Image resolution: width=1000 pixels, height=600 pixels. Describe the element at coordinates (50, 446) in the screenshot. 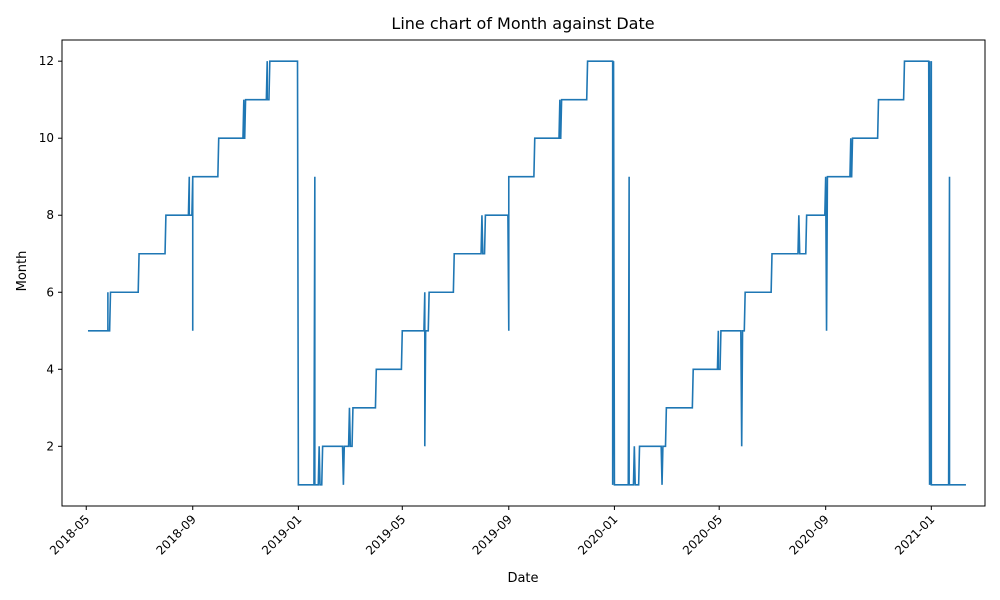

I see `y-tick-label: 2` at that location.